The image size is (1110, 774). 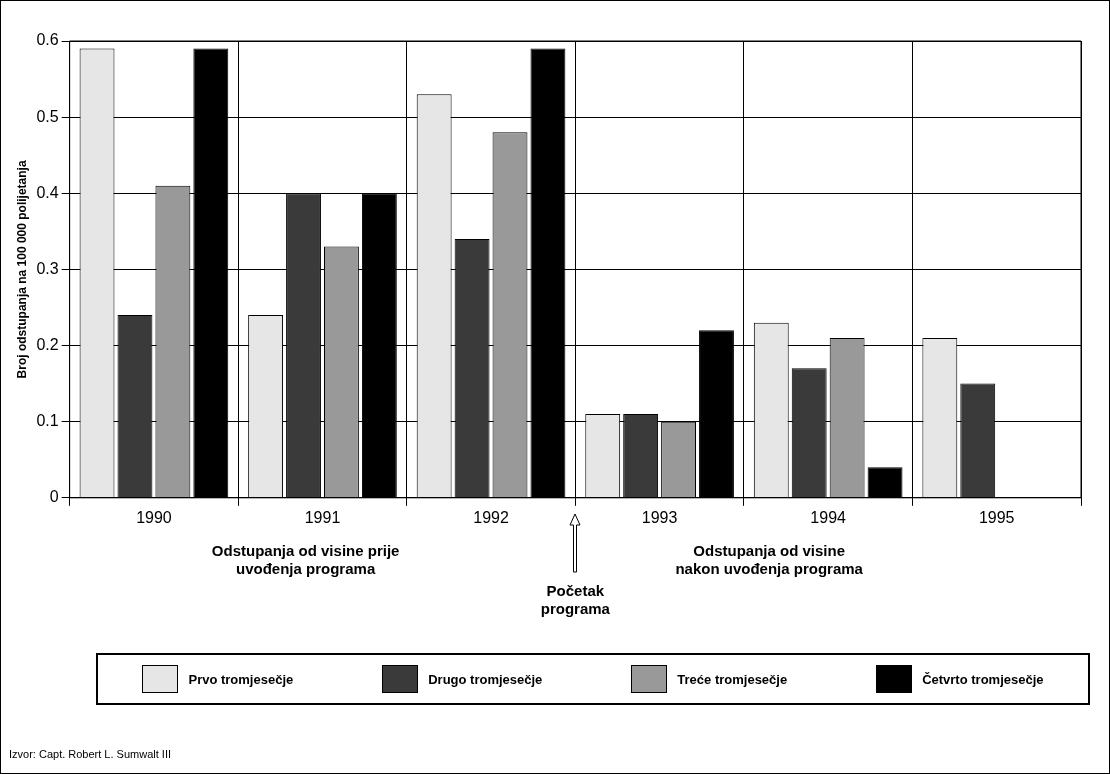 What do you see at coordinates (47, 268) in the screenshot?
I see `y-tick-label: 0.3` at bounding box center [47, 268].